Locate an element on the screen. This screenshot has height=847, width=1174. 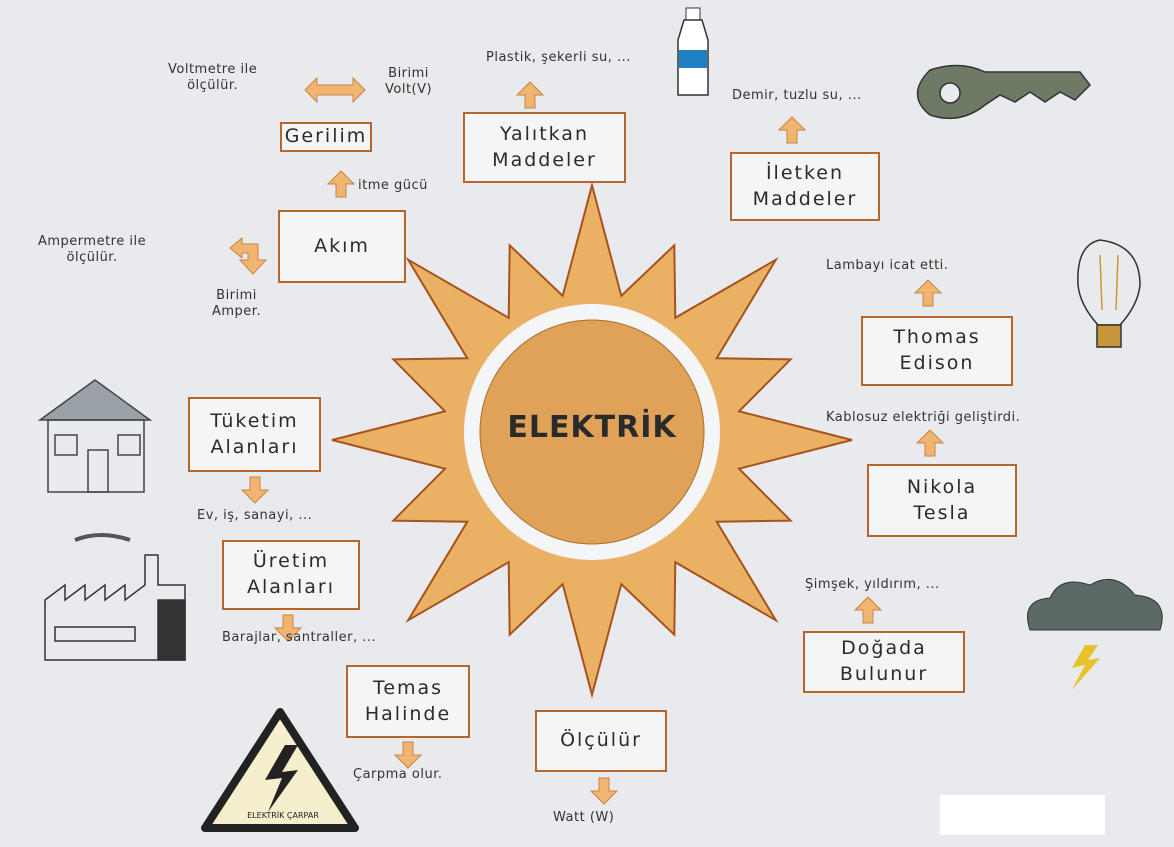
node-box: Akım is located at coordinates (342, 246).